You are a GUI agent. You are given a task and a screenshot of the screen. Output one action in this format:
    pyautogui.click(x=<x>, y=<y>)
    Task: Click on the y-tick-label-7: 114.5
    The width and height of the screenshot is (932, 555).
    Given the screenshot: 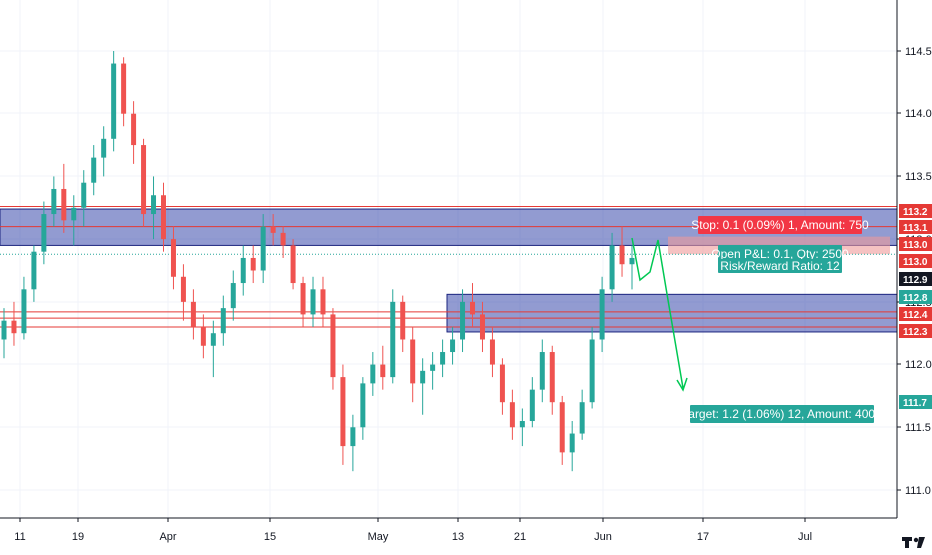 What is the action you would take?
    pyautogui.click(x=918, y=52)
    